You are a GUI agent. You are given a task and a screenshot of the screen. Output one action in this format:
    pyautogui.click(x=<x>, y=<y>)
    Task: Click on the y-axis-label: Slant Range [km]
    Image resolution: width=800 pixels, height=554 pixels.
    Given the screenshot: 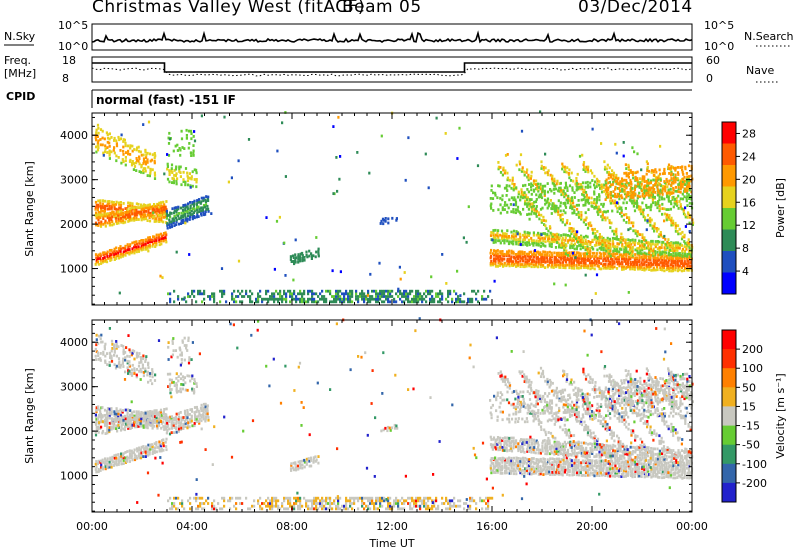 What is the action you would take?
    pyautogui.click(x=29, y=209)
    